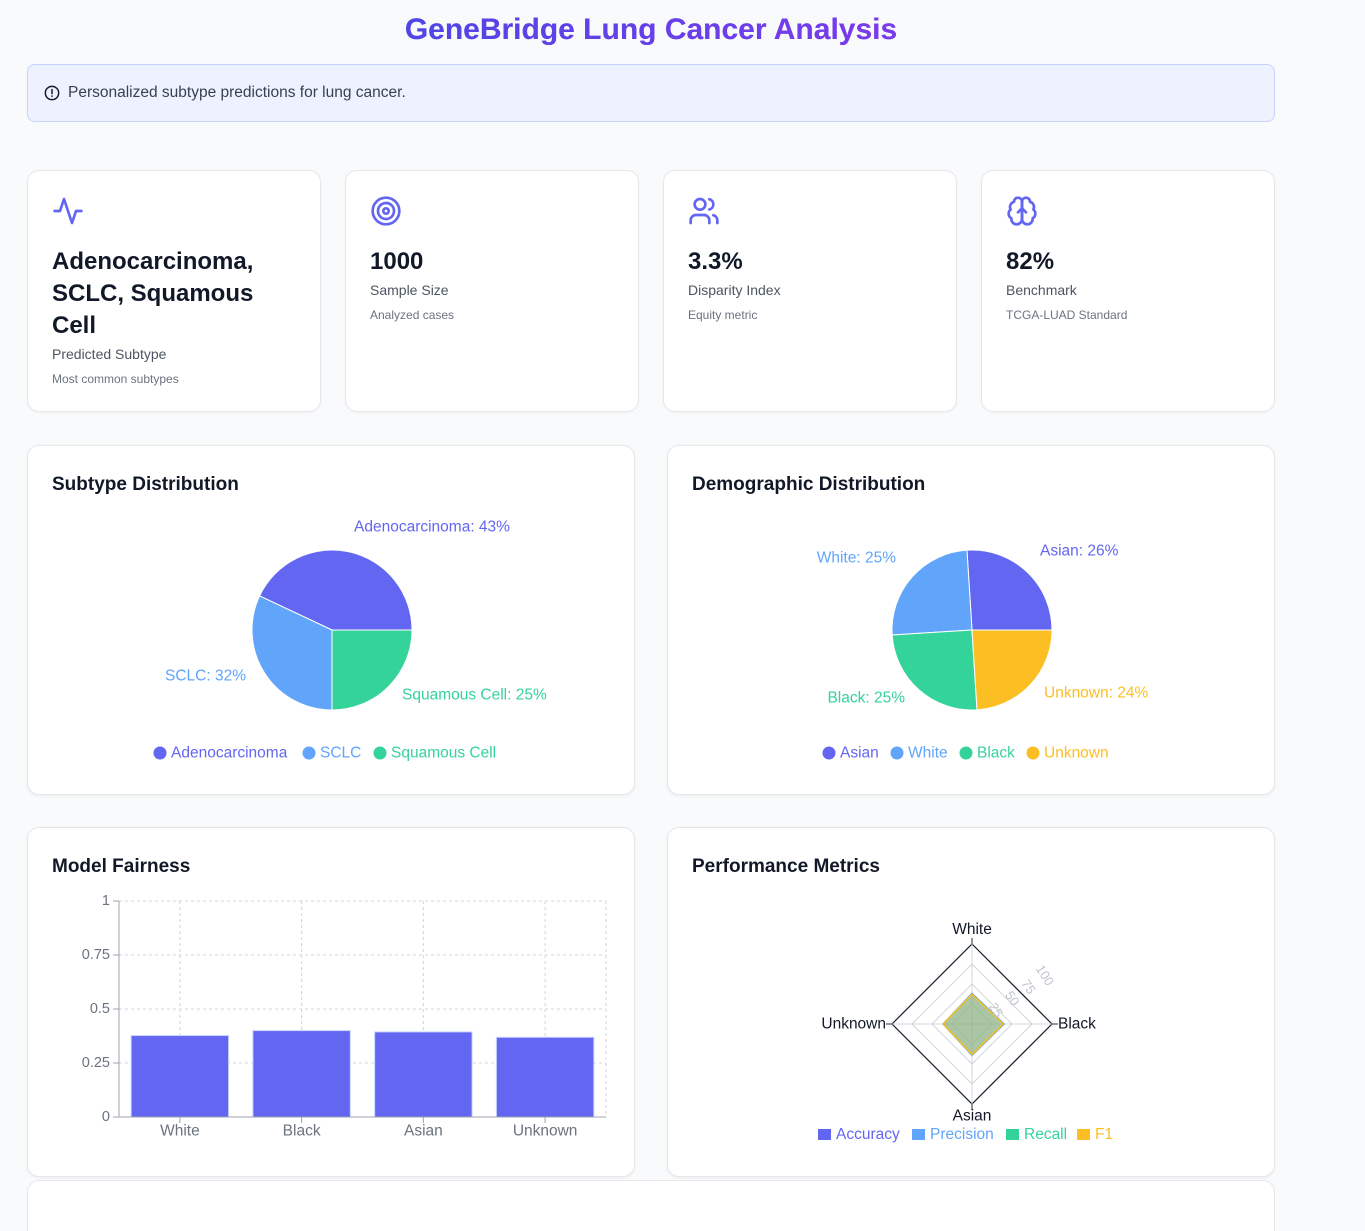 Image resolution: width=1365 pixels, height=1231 pixels. What do you see at coordinates (996, 753) in the screenshot?
I see `legend-label-black: Black` at bounding box center [996, 753].